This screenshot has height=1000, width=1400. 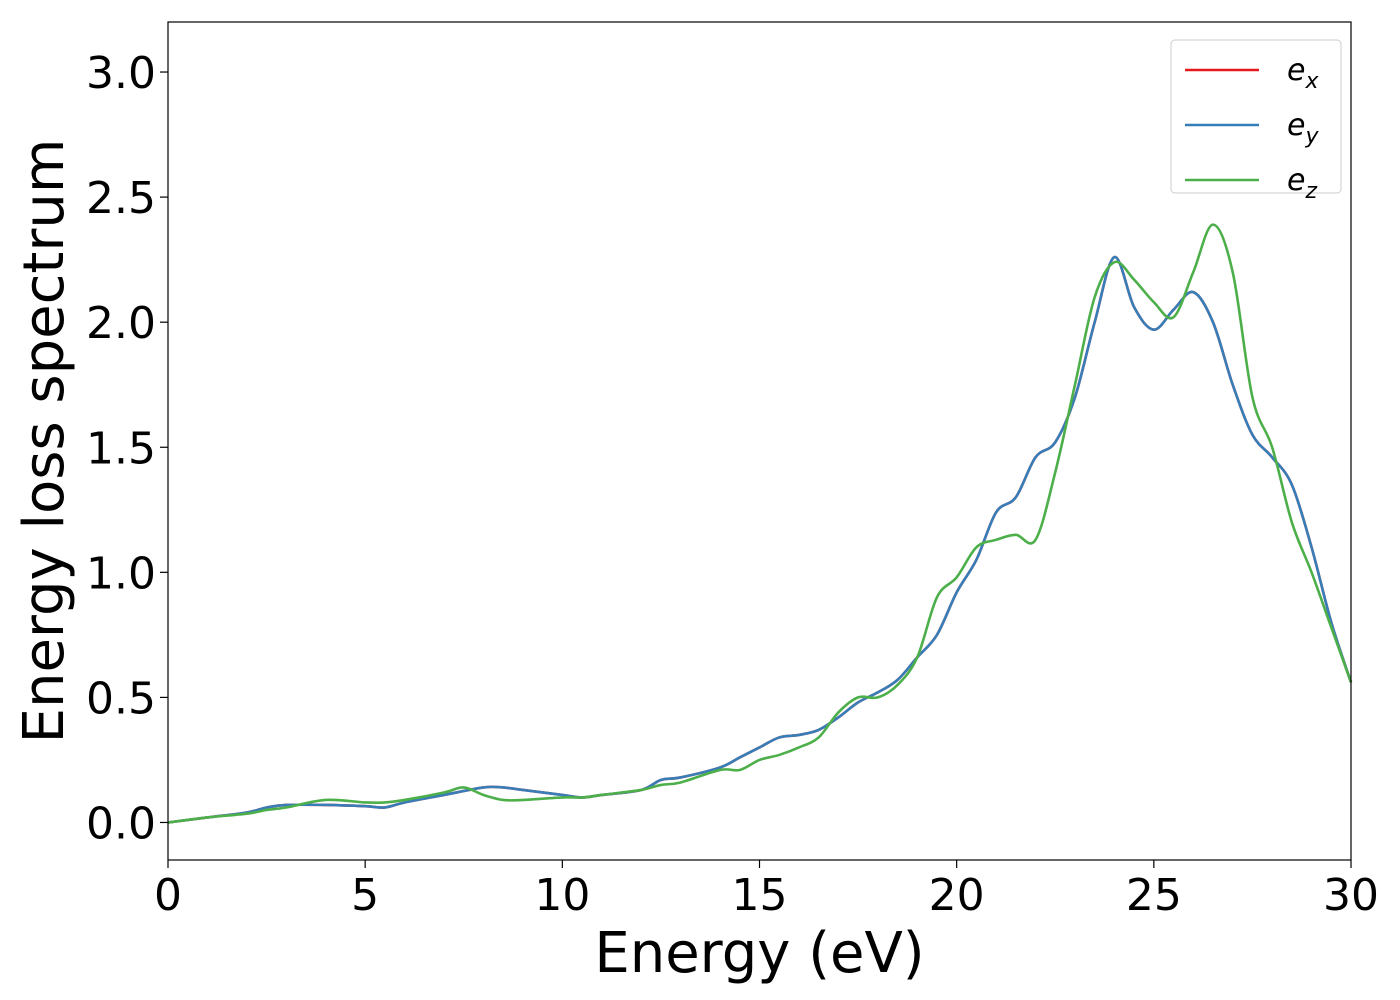 What do you see at coordinates (121, 323) in the screenshot?
I see `y-tick-label: 2.0` at bounding box center [121, 323].